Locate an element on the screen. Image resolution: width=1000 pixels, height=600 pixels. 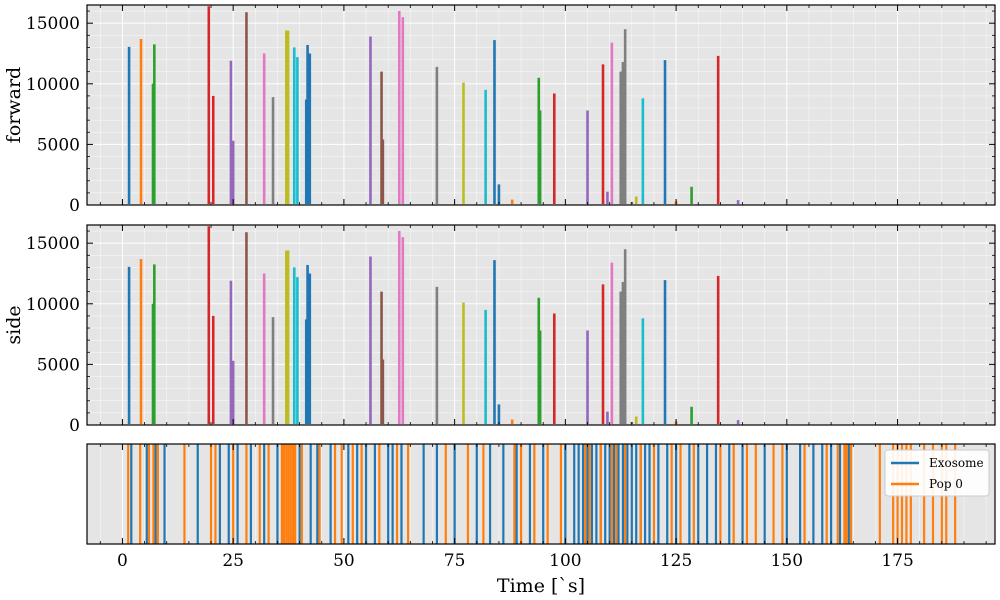
legend-entry: Exosome is located at coordinates (956, 463).